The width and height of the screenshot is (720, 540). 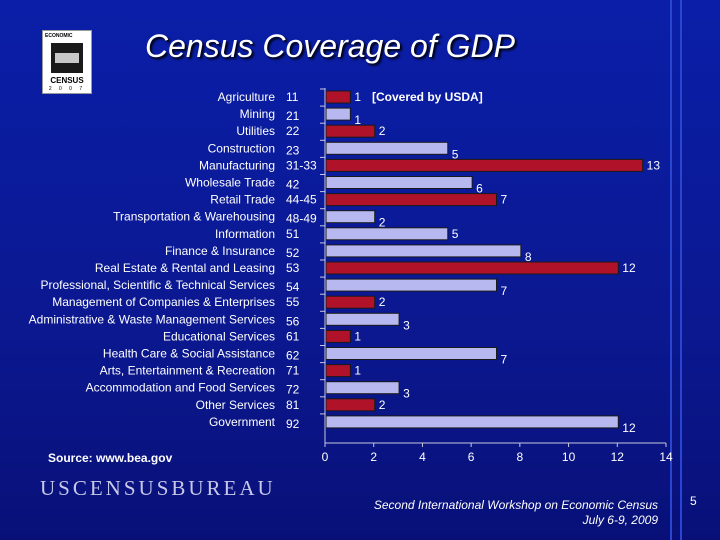 What do you see at coordinates (230, 183) in the screenshot?
I see `category-label: Wholesale Trade` at bounding box center [230, 183].